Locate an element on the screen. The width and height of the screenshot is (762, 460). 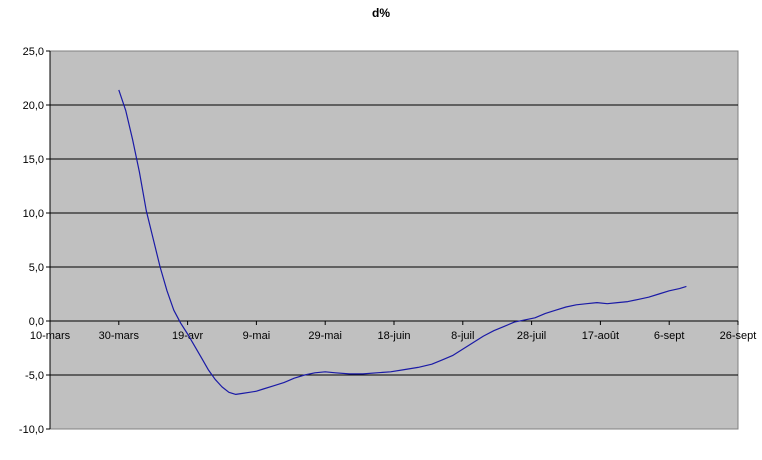
x-tick-label: 9-mai is located at coordinates (257, 336).